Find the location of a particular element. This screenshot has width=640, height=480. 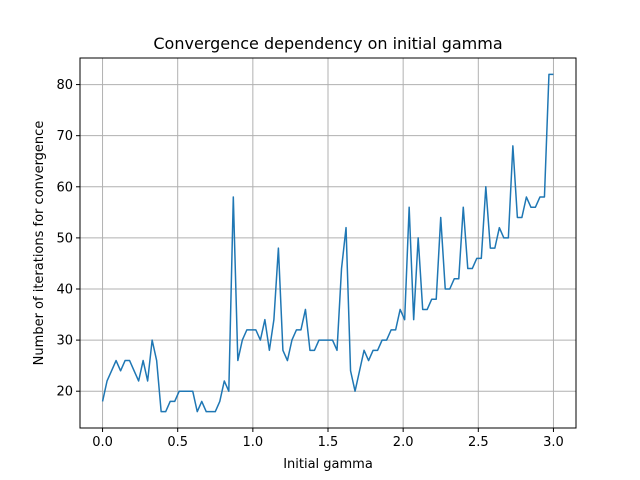

y-tick-label: 80 is located at coordinates (64, 85).